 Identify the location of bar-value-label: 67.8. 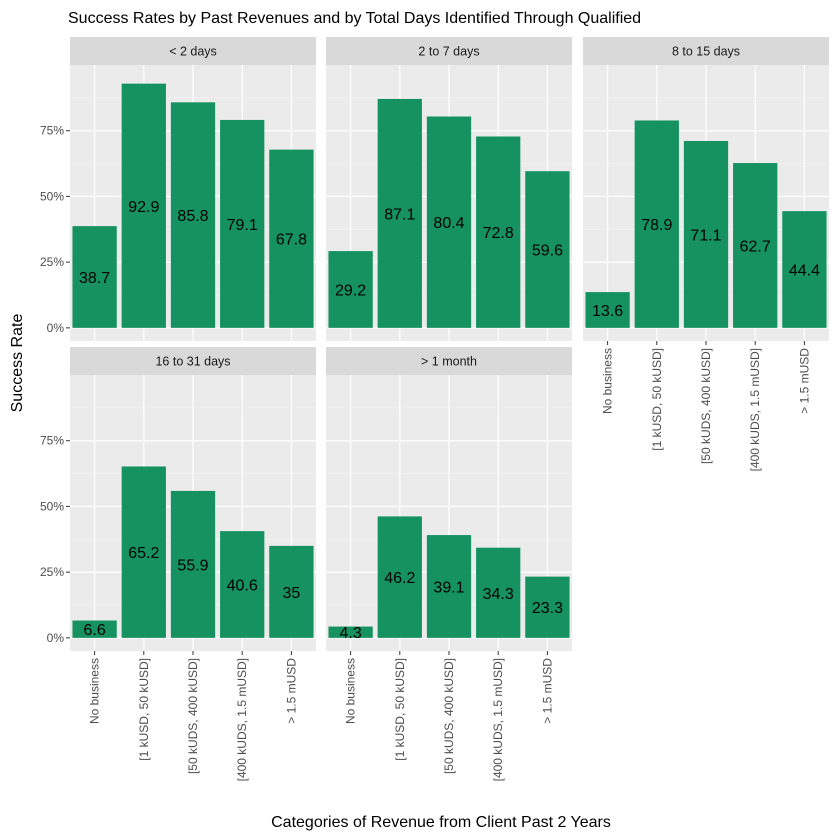
(291, 240).